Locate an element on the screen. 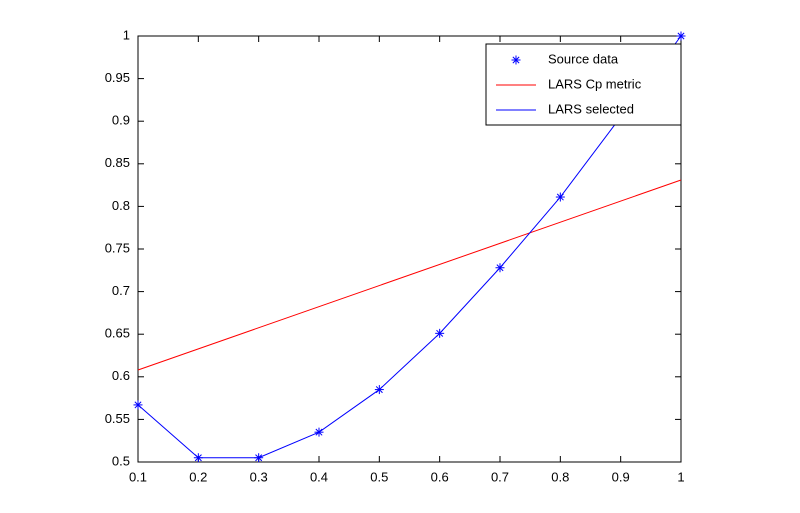 This screenshot has width=800, height=513. marker-stroke is located at coordinates (516, 60).